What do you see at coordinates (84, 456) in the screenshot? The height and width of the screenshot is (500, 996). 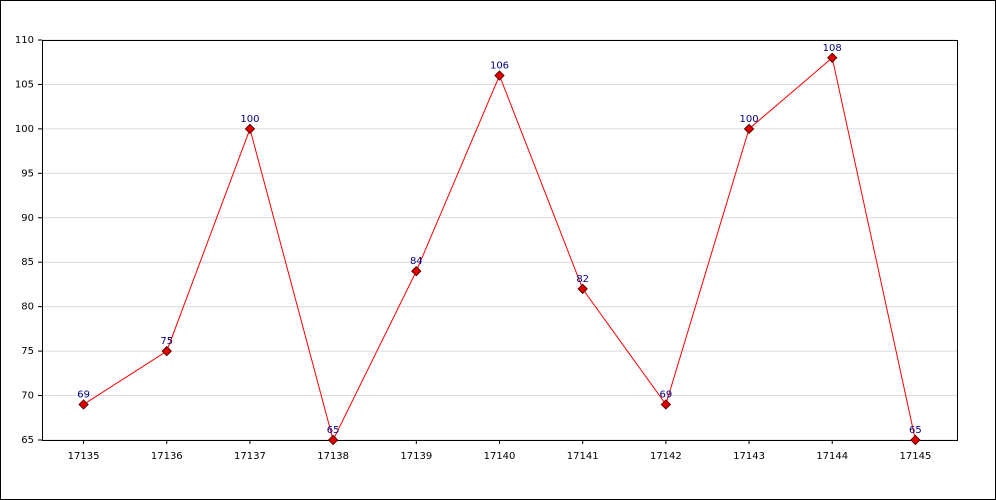 I see `x-tick-label: 17135` at bounding box center [84, 456].